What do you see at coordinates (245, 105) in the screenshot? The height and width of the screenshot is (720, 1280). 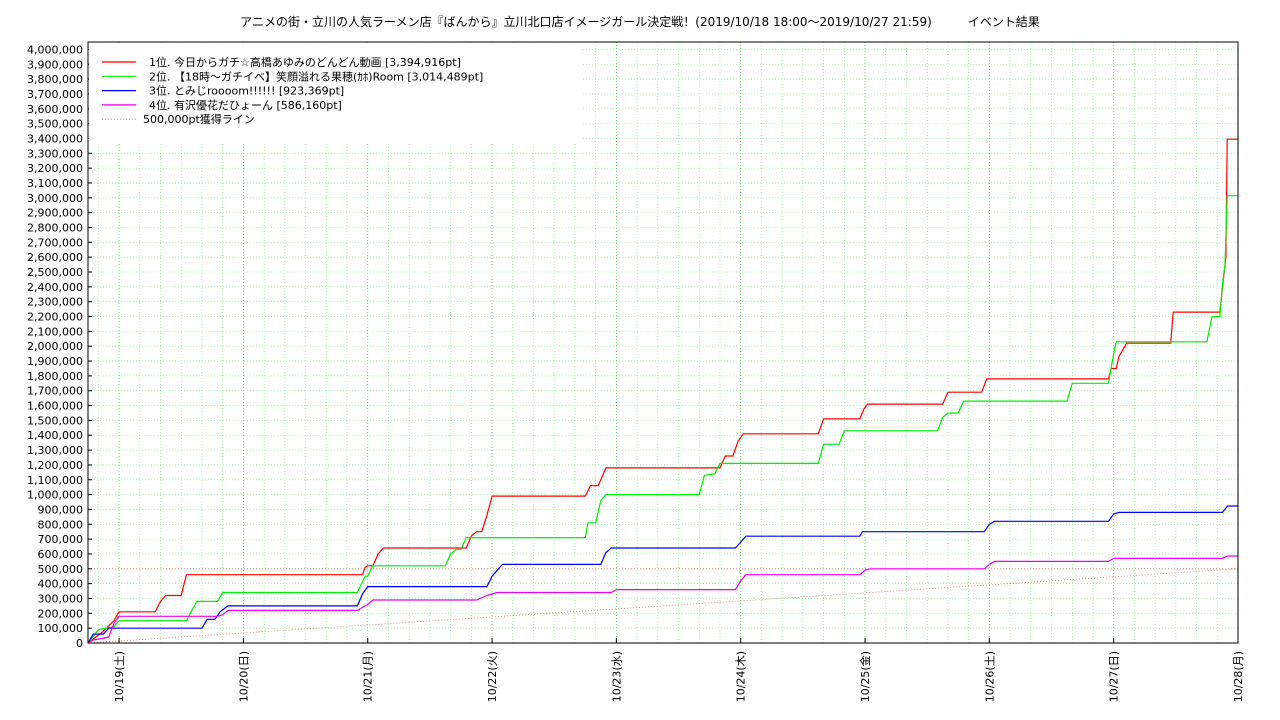 I see `legend-entry: 4位. 有沢優花だひょーん [586,160pt]` at bounding box center [245, 105].